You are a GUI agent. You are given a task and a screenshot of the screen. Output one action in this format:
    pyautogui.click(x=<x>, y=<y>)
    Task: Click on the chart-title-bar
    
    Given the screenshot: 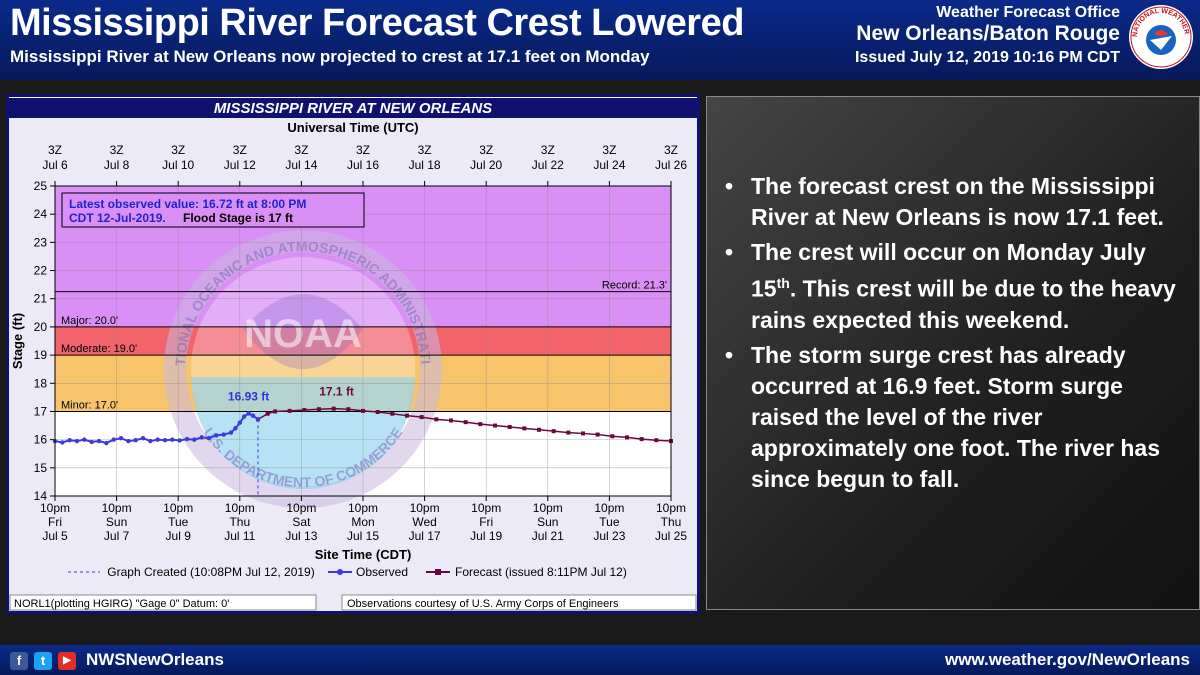 What is the action you would take?
    pyautogui.click(x=353, y=108)
    